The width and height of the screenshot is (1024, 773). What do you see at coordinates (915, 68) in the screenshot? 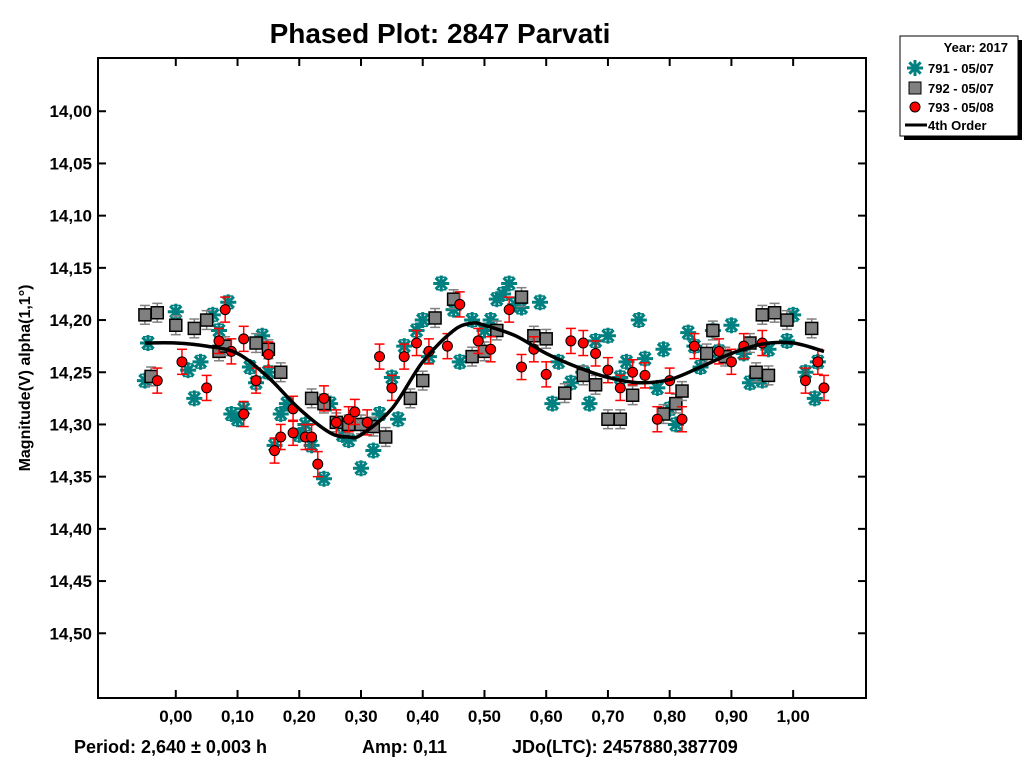
I see `legend-asterisk-icon` at bounding box center [915, 68].